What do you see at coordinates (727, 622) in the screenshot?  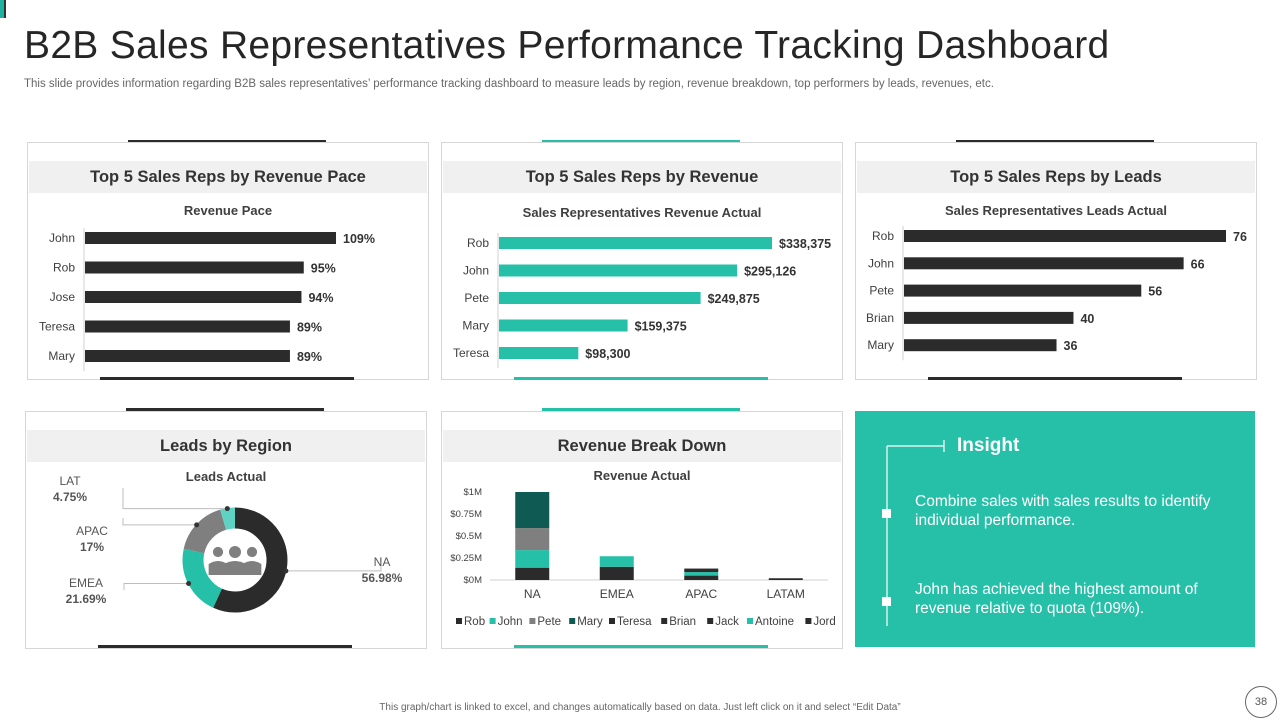 I see `legend-label: Jack` at bounding box center [727, 622].